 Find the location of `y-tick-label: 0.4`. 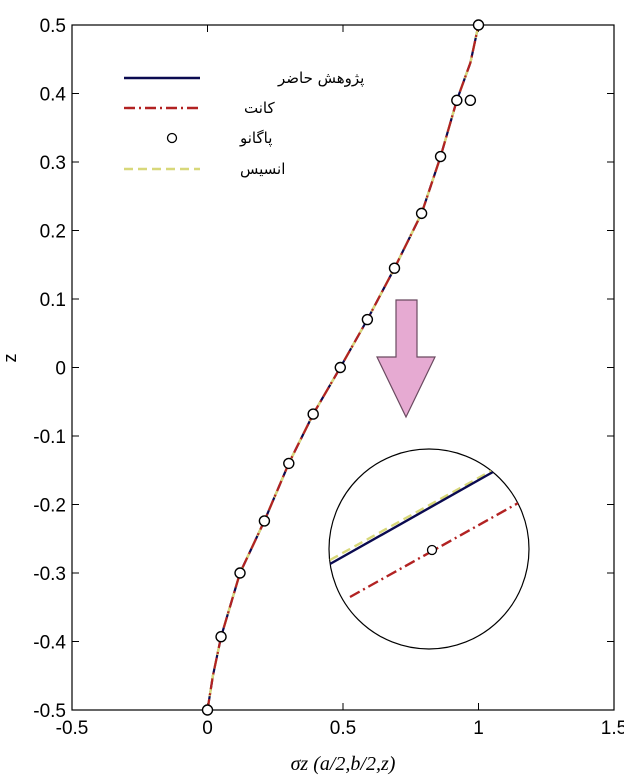

y-tick-label: 0.4 is located at coordinates (53, 95).